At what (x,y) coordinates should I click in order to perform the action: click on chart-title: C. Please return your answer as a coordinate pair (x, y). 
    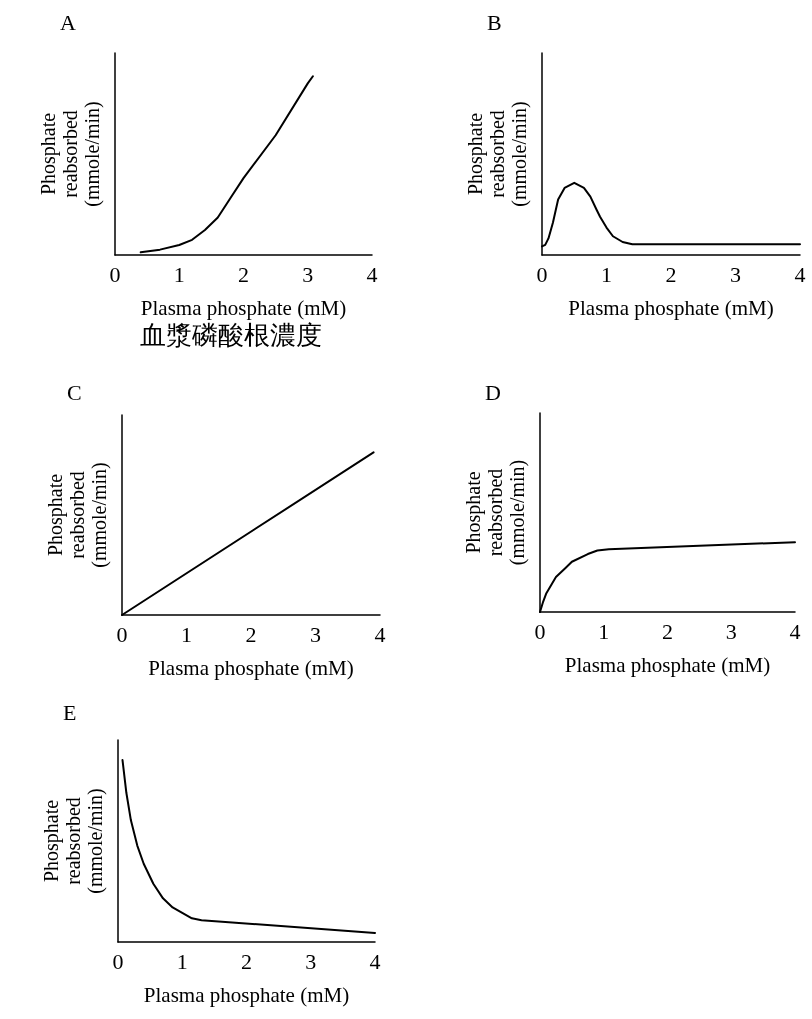
    Looking at the image, I should click on (74, 392).